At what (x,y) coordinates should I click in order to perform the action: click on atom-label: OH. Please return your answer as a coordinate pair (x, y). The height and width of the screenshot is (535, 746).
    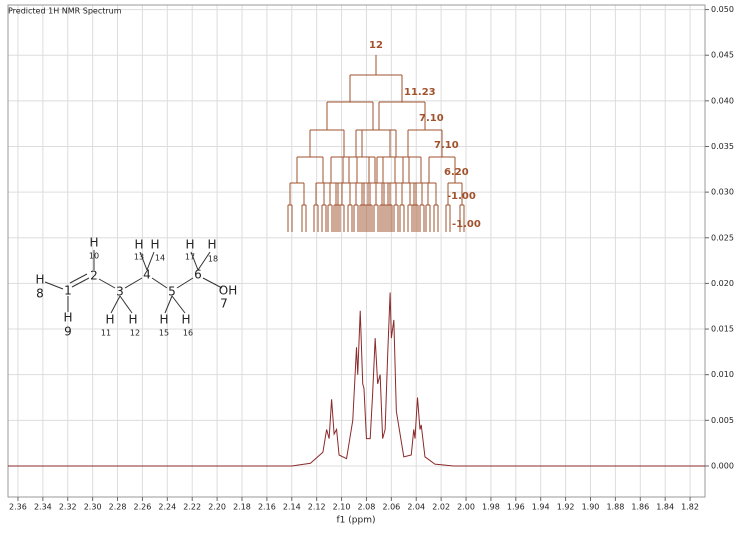
    Looking at the image, I should click on (228, 291).